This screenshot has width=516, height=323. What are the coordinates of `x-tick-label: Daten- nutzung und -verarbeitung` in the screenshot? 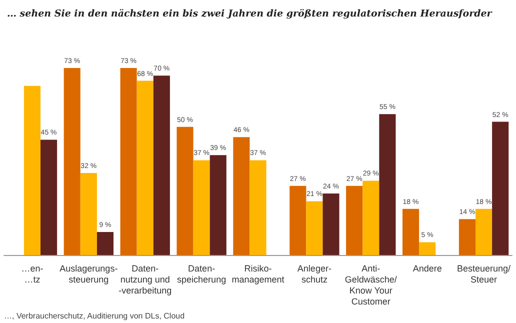 It's located at (145, 280).